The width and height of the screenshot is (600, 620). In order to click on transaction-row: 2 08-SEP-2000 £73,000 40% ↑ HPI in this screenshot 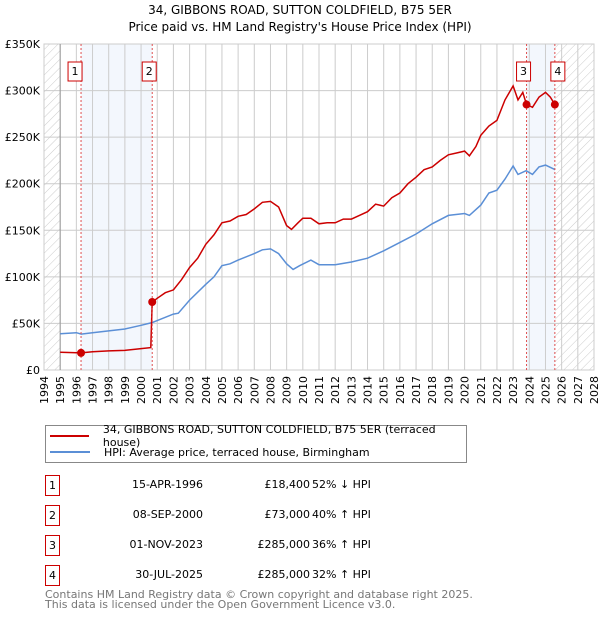, I will do `click(245, 515)`.